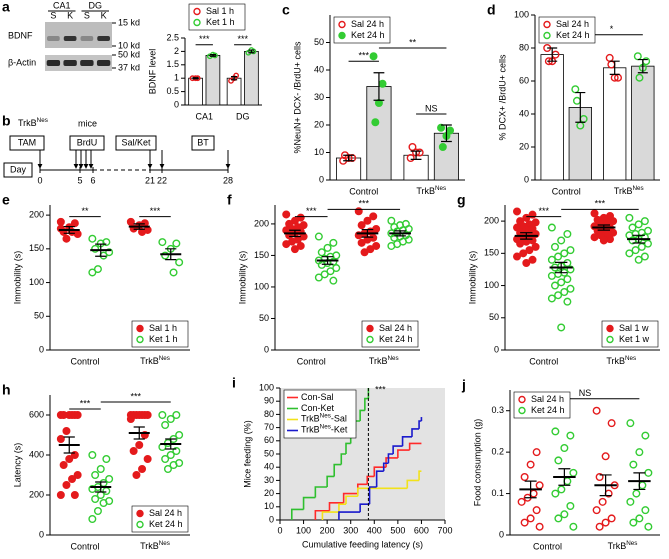 This screenshot has width=669, height=559. I want to click on blot-bdnf, so click(78, 35).